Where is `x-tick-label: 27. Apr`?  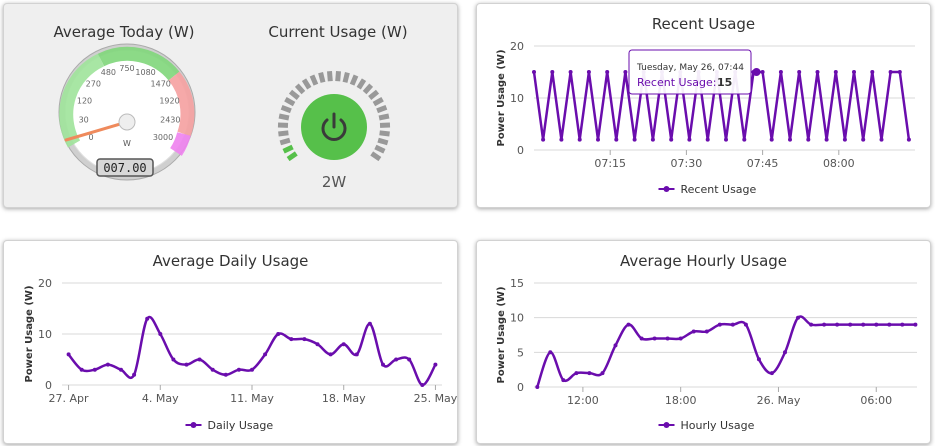
x-tick-label: 27. Apr is located at coordinates (69, 398).